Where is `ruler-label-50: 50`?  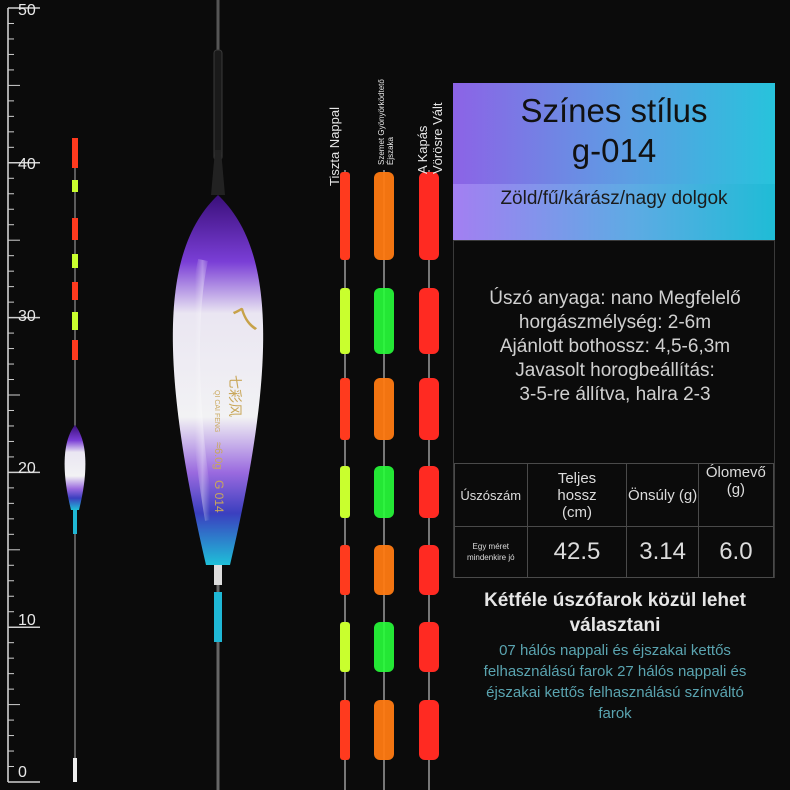 ruler-label-50: 50 is located at coordinates (27, 10).